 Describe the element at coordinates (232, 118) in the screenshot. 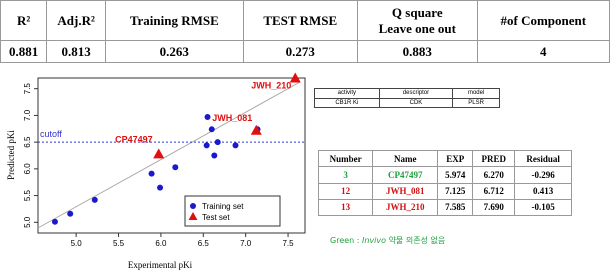

I see `point-label: JWH_081` at that location.